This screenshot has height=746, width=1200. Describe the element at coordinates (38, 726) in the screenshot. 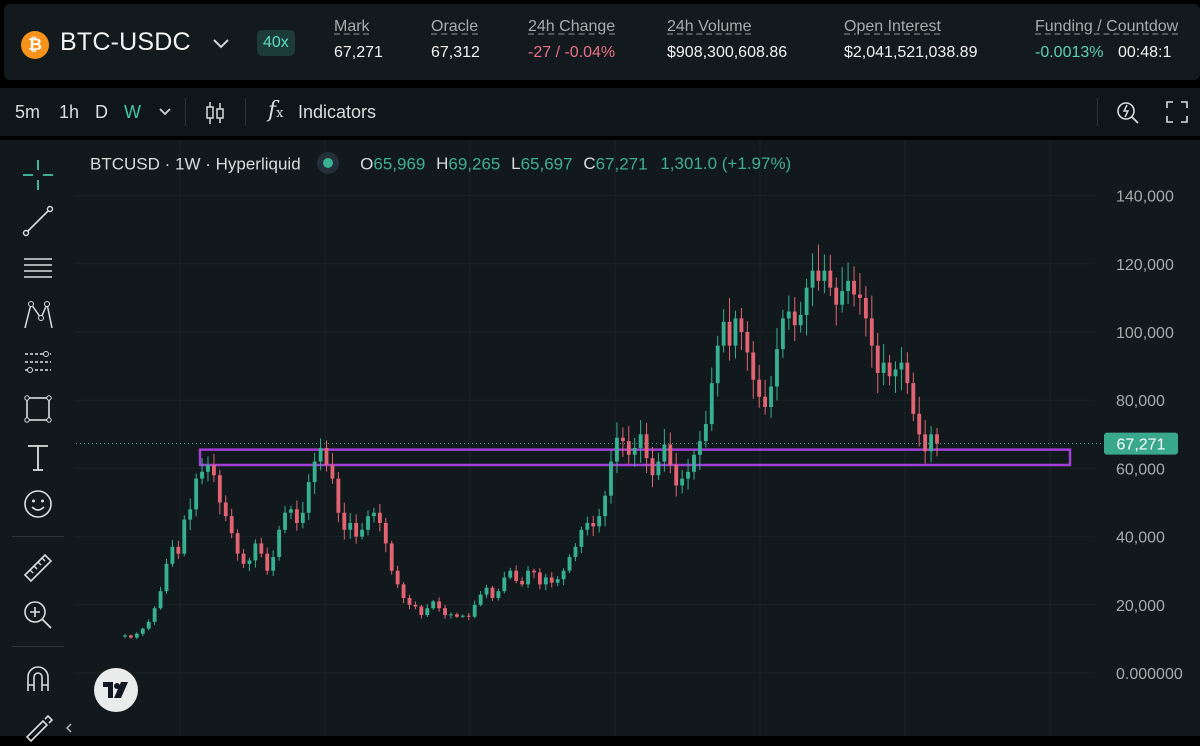

I see `brush-lock-icon` at that location.